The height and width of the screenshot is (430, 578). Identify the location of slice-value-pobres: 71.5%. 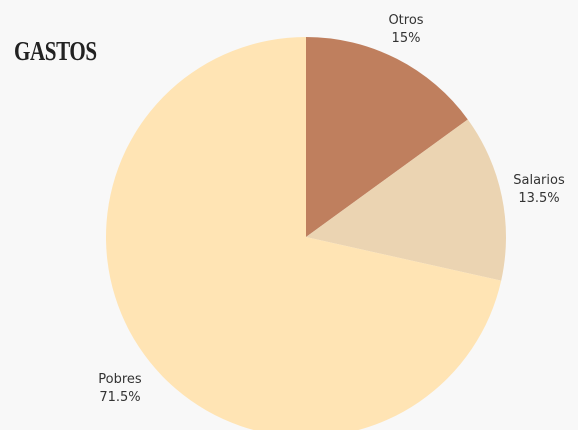
(119, 397).